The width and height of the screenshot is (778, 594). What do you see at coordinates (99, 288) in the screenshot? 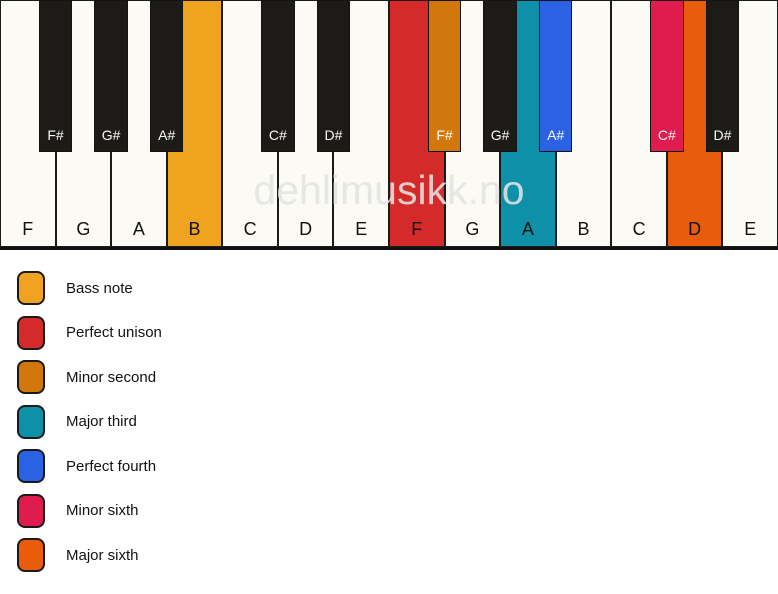
I see `legend-item-label: Bass note` at bounding box center [99, 288].